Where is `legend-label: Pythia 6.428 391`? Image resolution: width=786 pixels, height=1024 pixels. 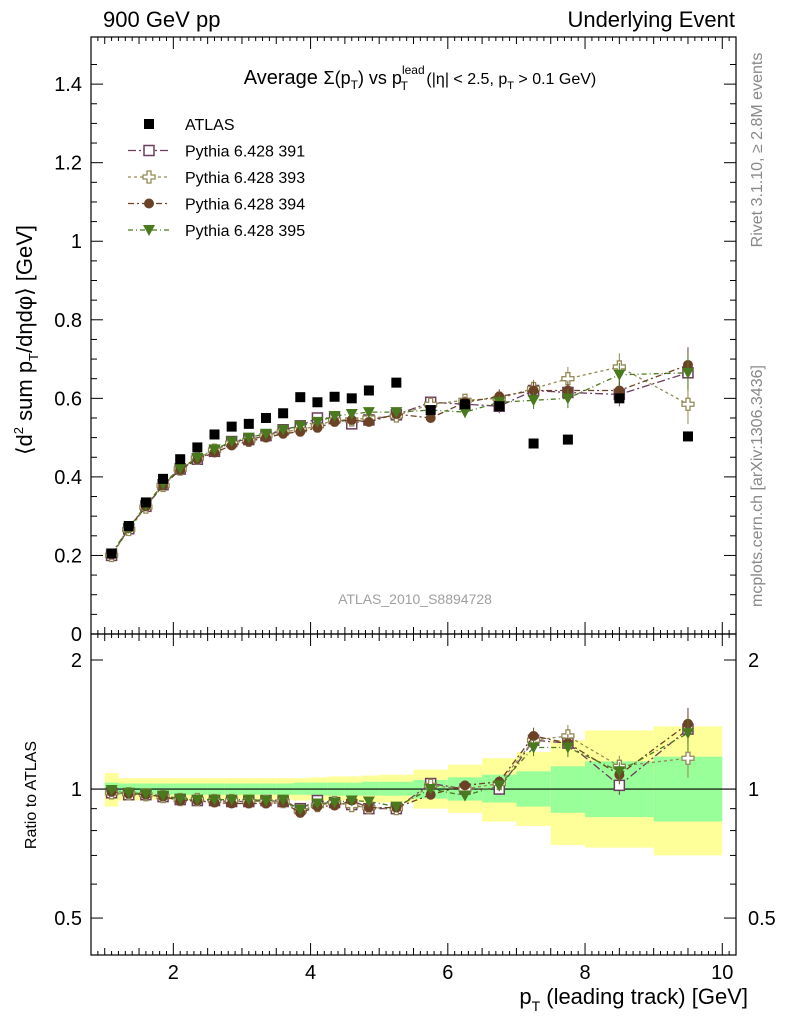 legend-label: Pythia 6.428 391 is located at coordinates (245, 152).